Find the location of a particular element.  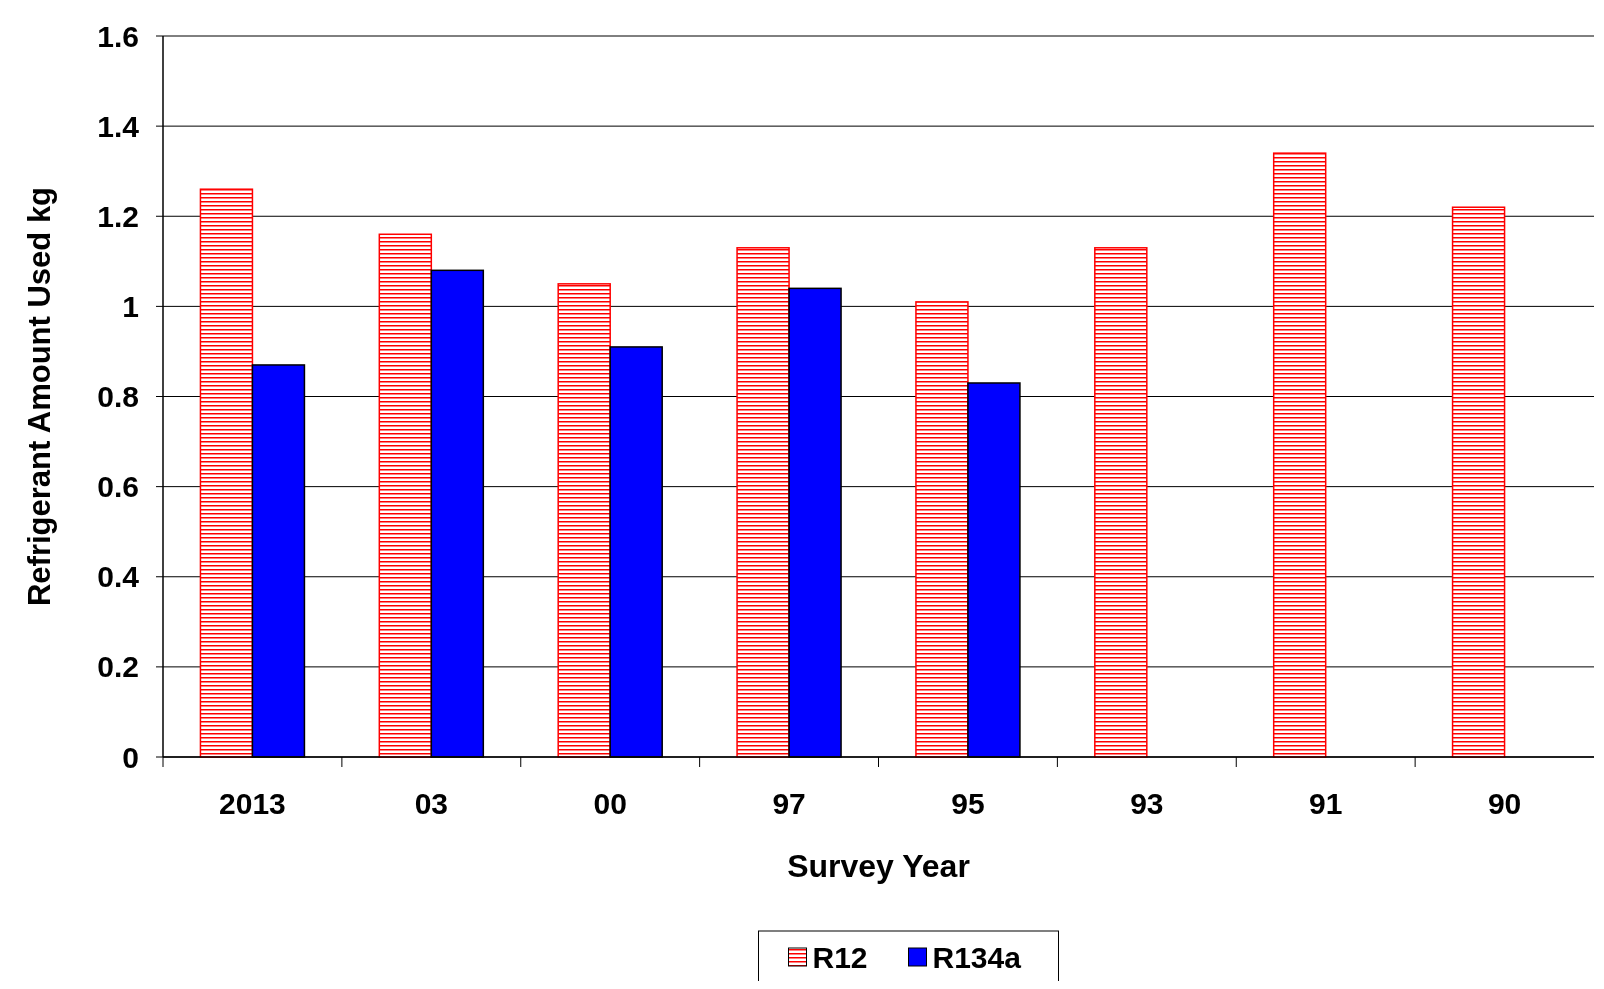

y-tick-label: 1.4 is located at coordinates (118, 126).